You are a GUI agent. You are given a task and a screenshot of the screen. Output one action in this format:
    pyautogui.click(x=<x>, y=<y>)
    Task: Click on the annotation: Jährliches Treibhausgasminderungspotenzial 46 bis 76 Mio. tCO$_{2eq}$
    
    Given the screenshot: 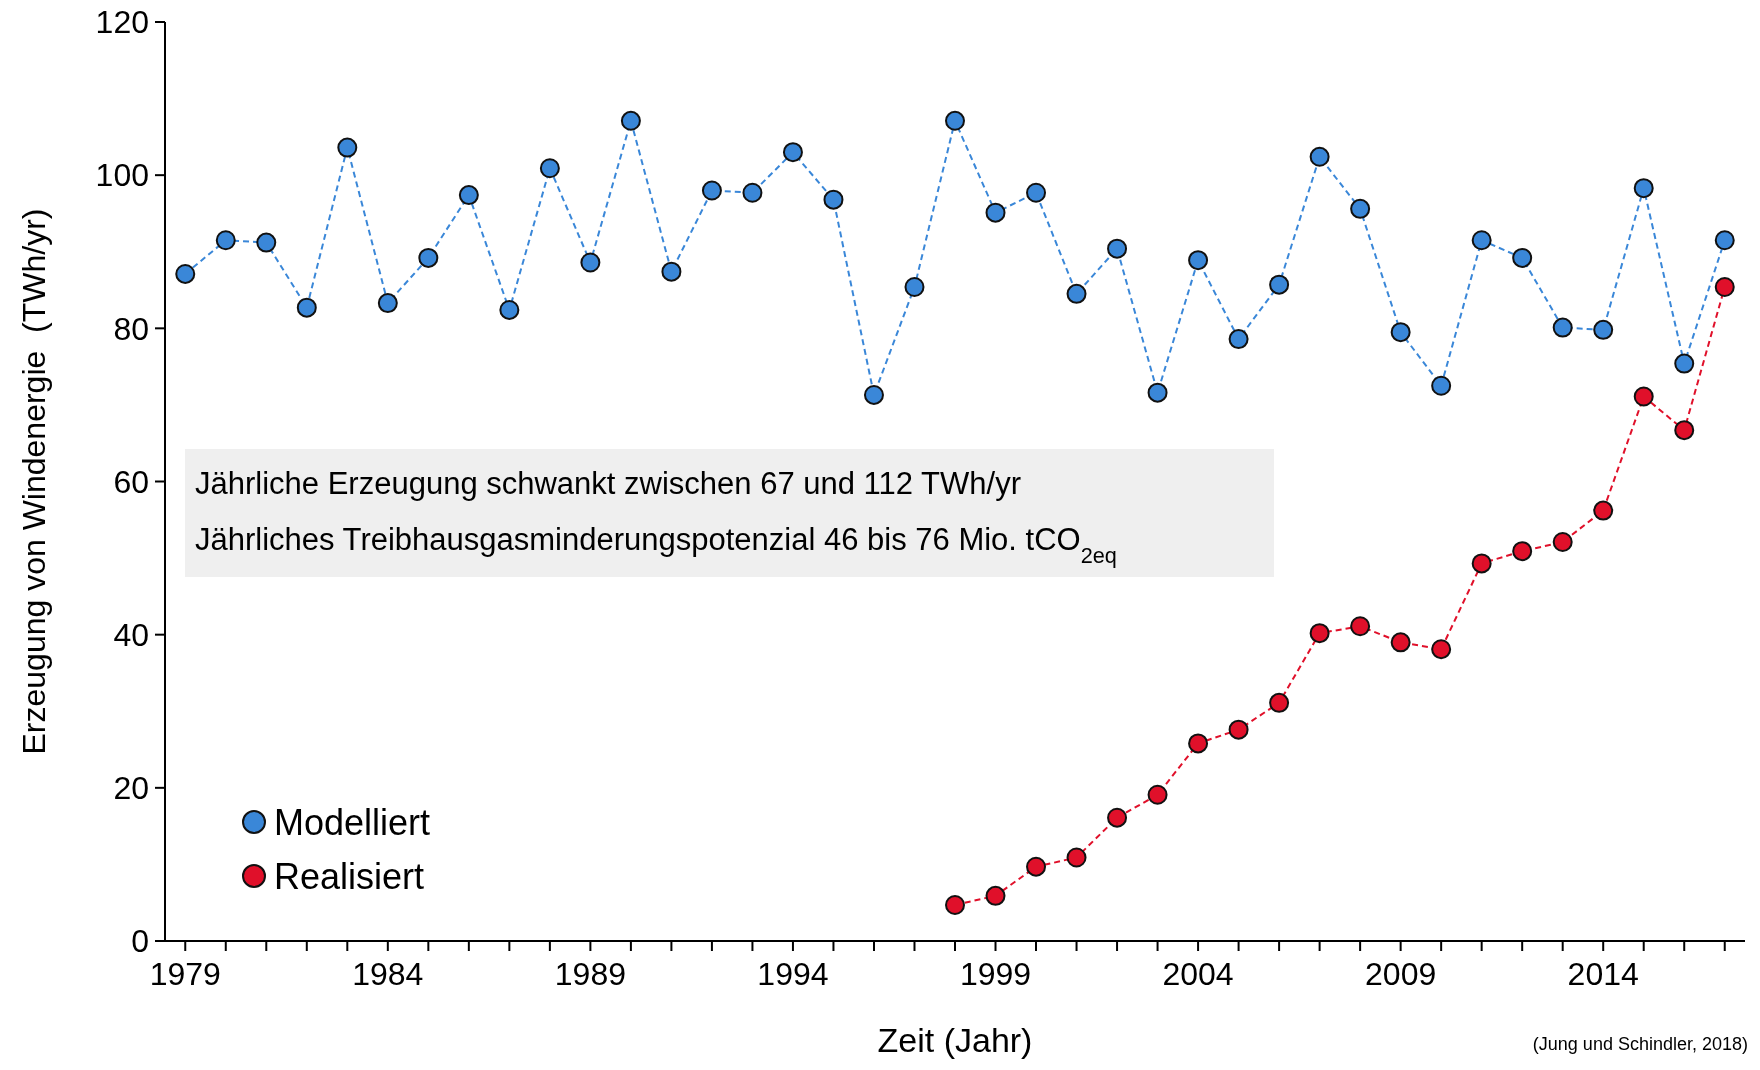 What is the action you would take?
    pyautogui.click(x=656, y=545)
    